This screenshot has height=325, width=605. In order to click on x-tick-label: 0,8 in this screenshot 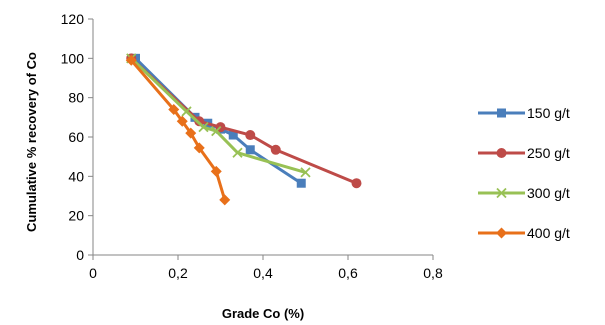, I will do `click(433, 273)`.